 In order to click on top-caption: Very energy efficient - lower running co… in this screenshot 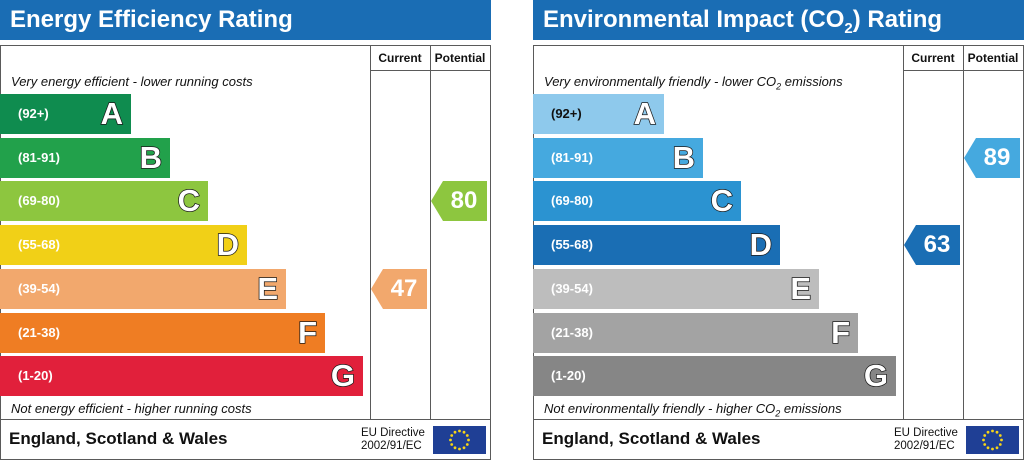, I will do `click(132, 81)`.